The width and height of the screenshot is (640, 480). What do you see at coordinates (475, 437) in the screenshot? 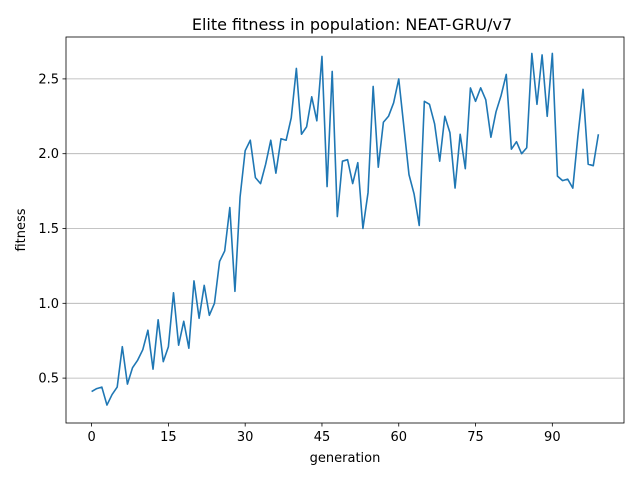
I see `x-tick-label: 75` at bounding box center [475, 437].